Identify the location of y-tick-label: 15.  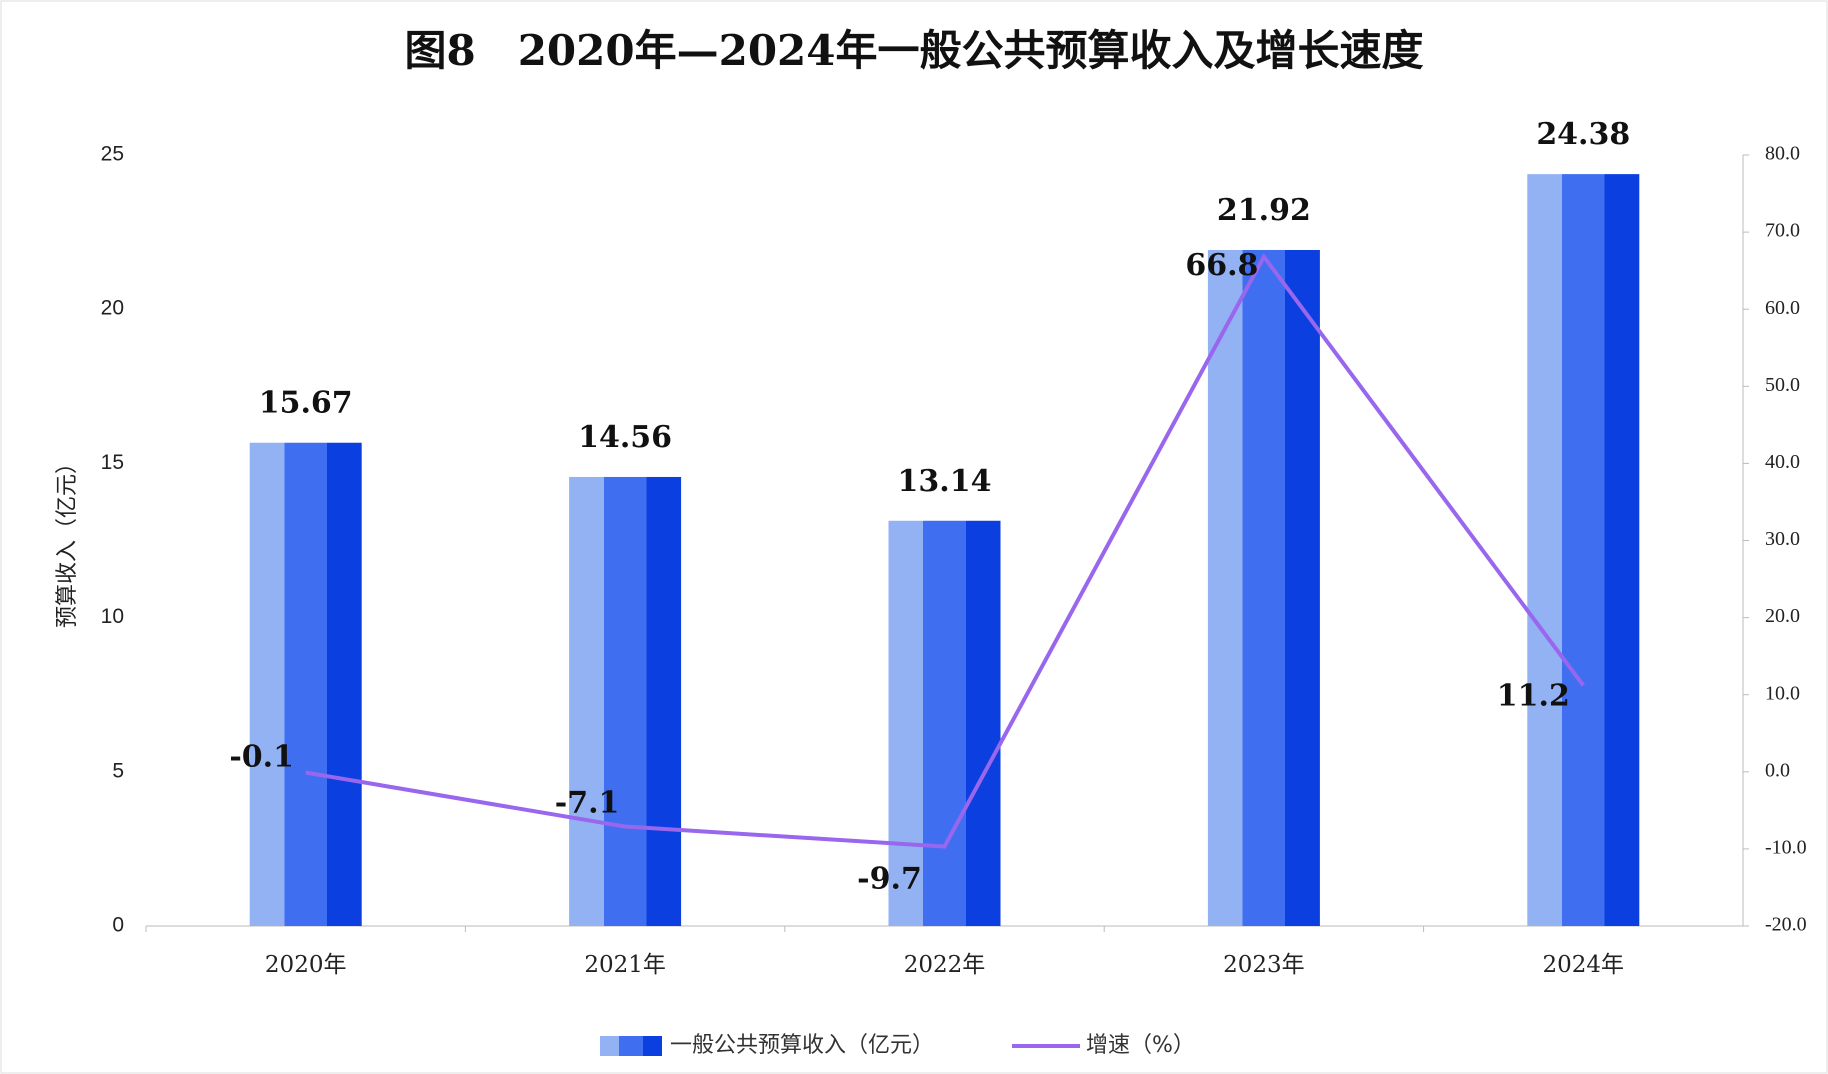
(112, 462).